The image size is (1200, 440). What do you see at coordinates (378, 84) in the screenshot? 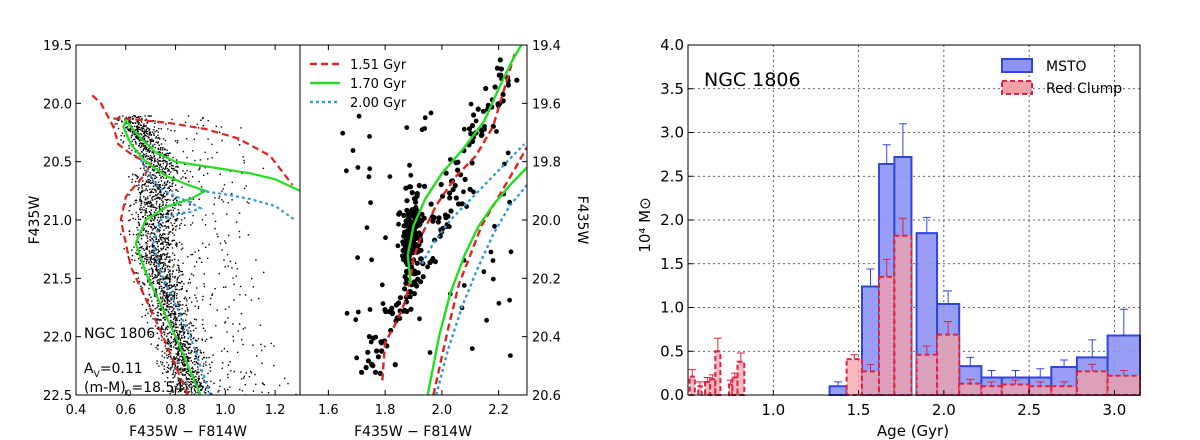
I see `legend-label: 1.70 Gyr` at bounding box center [378, 84].